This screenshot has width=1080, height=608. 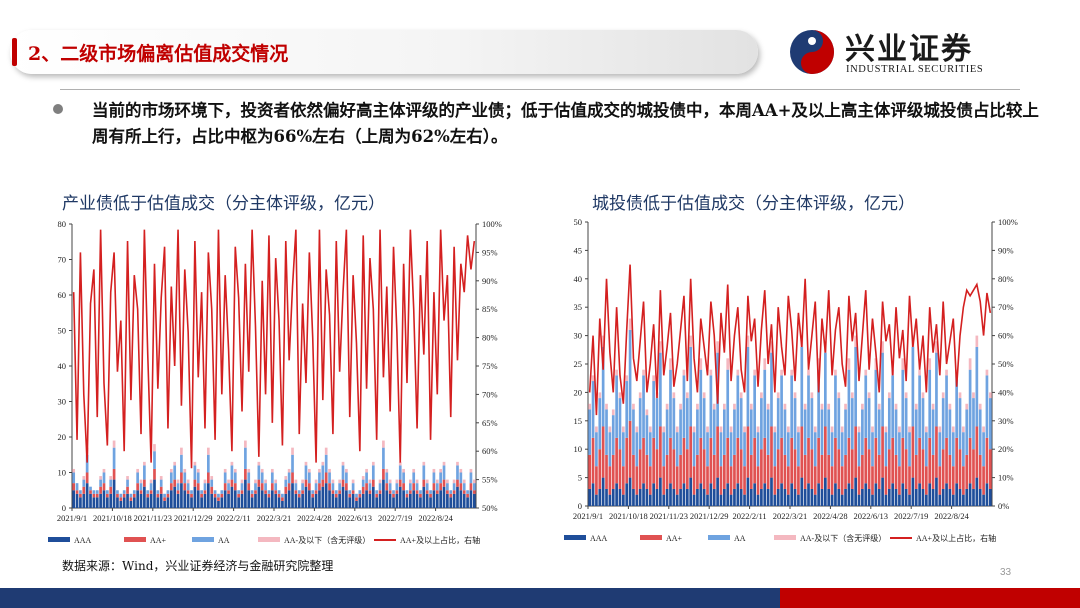 What do you see at coordinates (830, 516) in the screenshot?
I see `right-x-tick-label: 2022/4/28` at bounding box center [830, 516].